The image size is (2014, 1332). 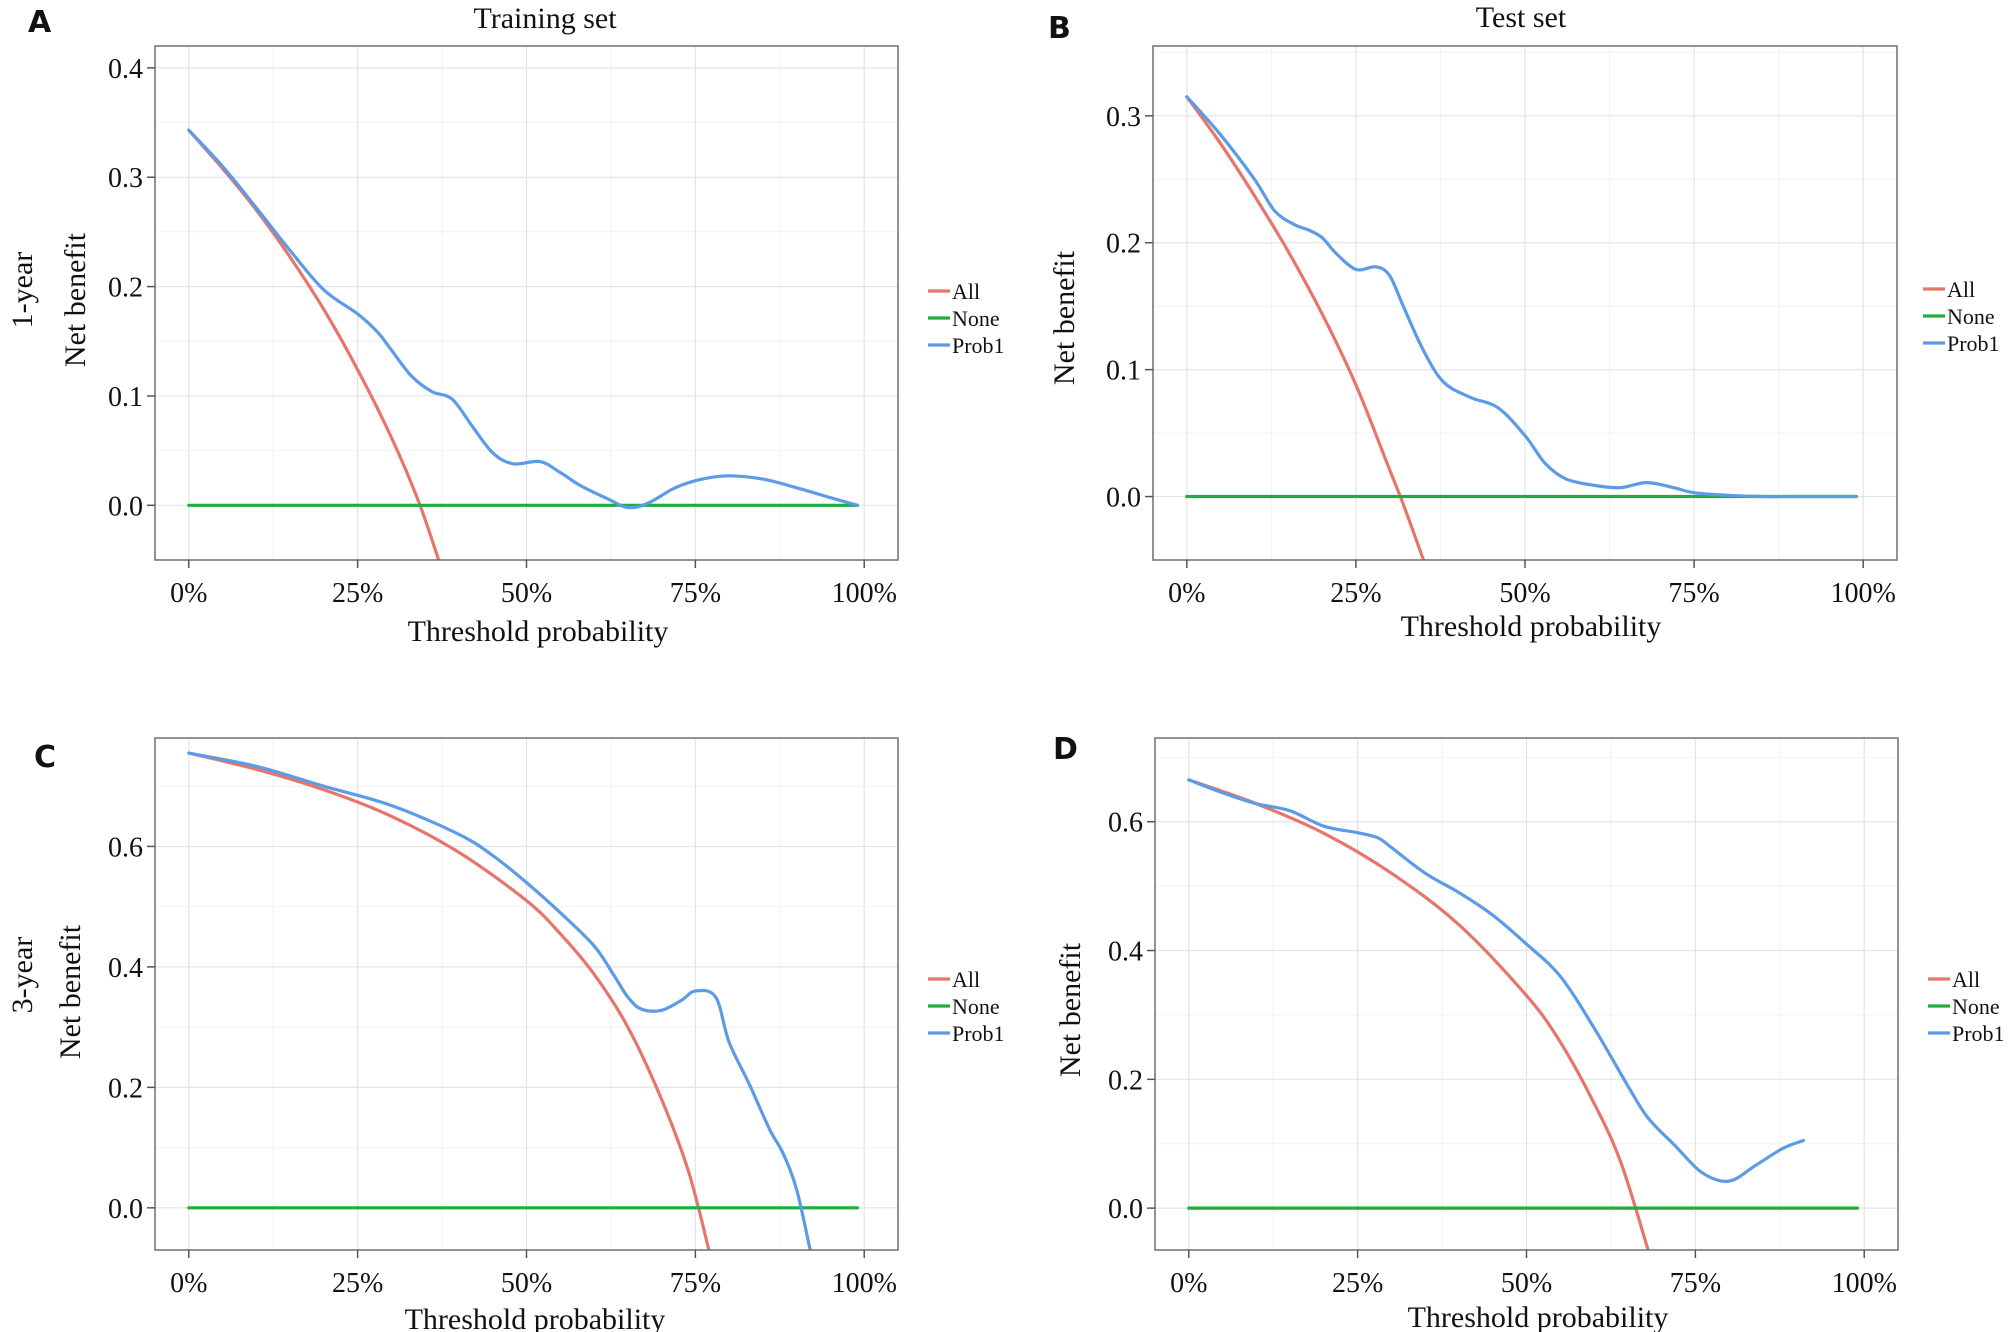 I want to click on panel-letter: D, so click(x=1065, y=749).